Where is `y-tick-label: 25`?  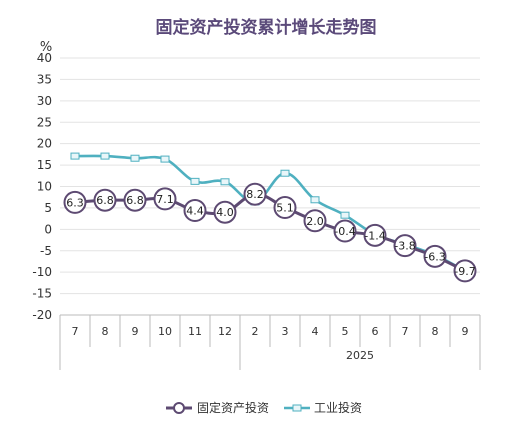
y-tick-label: 25 is located at coordinates (44, 122).